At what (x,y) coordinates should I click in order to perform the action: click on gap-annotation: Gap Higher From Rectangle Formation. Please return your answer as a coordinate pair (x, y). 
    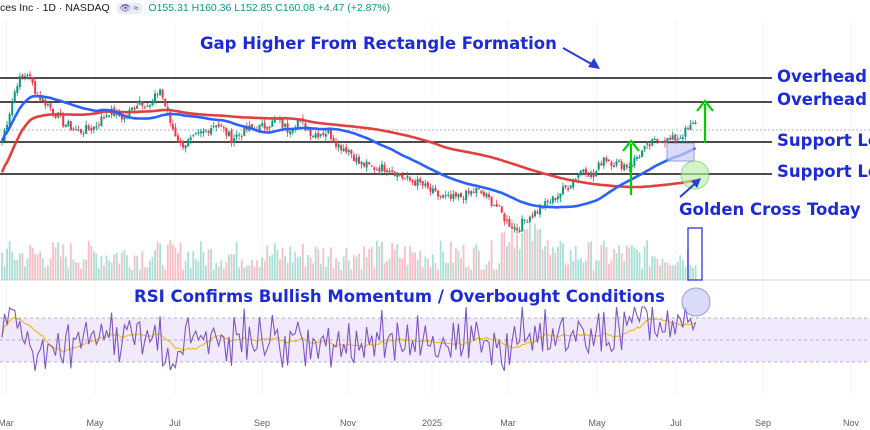
    Looking at the image, I should click on (378, 43).